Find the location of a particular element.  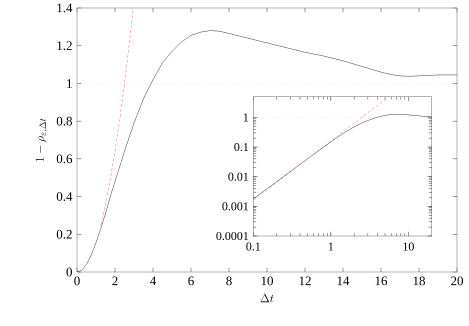

y-tick-label: 0.6 is located at coordinates (64, 159).